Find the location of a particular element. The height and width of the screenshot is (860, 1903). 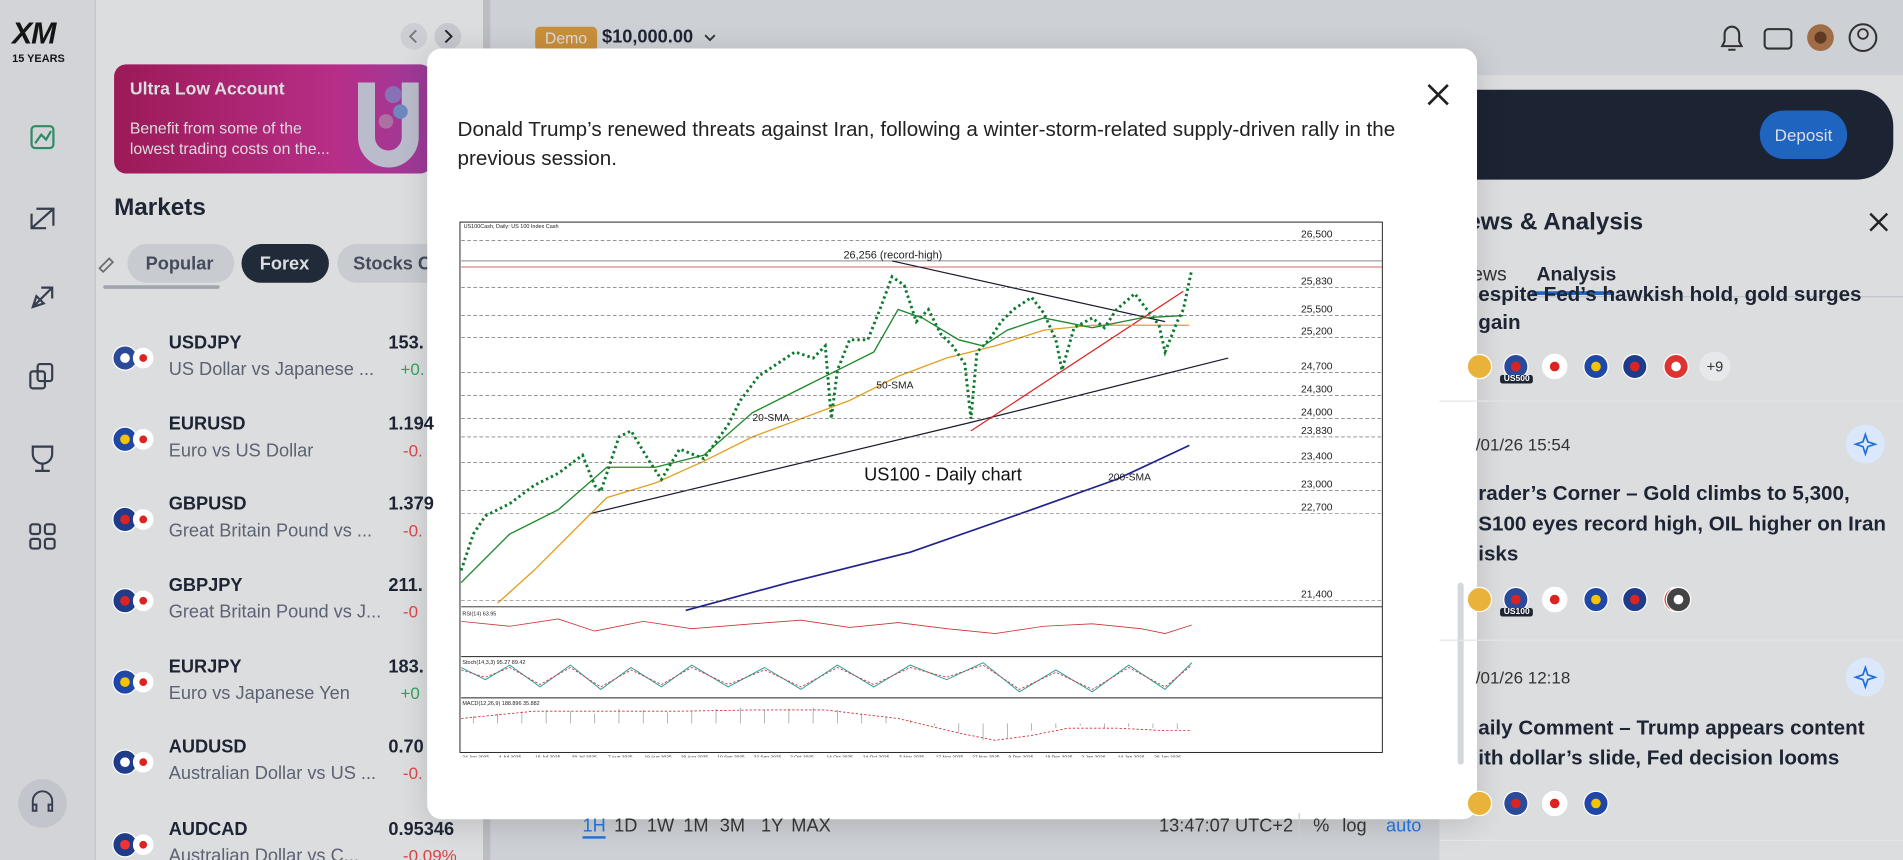

tab-popular is located at coordinates (181, 263).